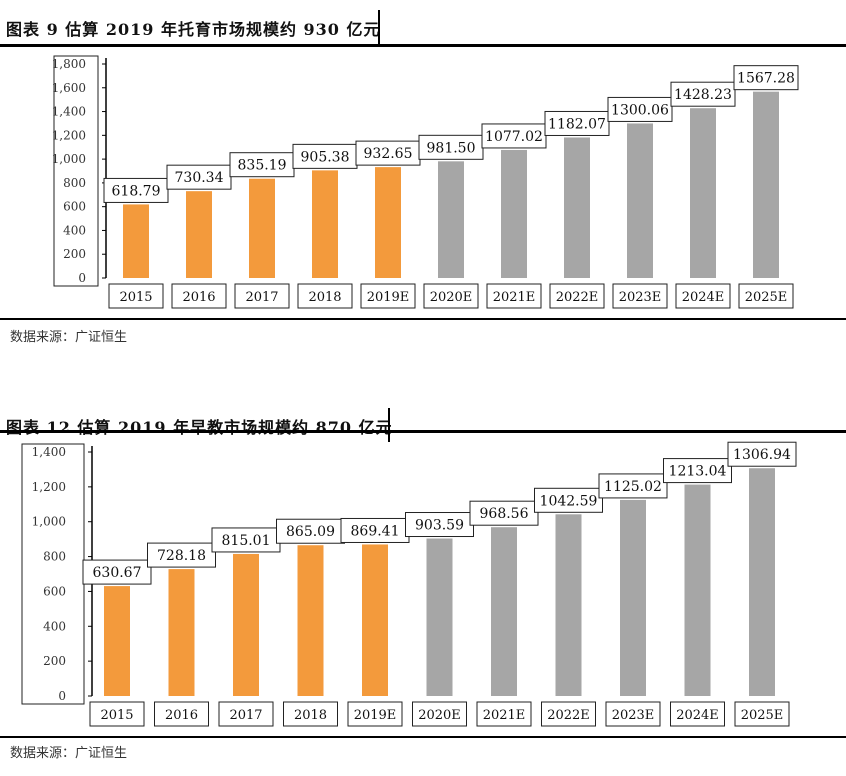 The width and height of the screenshot is (846, 776). I want to click on title-divider, so click(389, 425).